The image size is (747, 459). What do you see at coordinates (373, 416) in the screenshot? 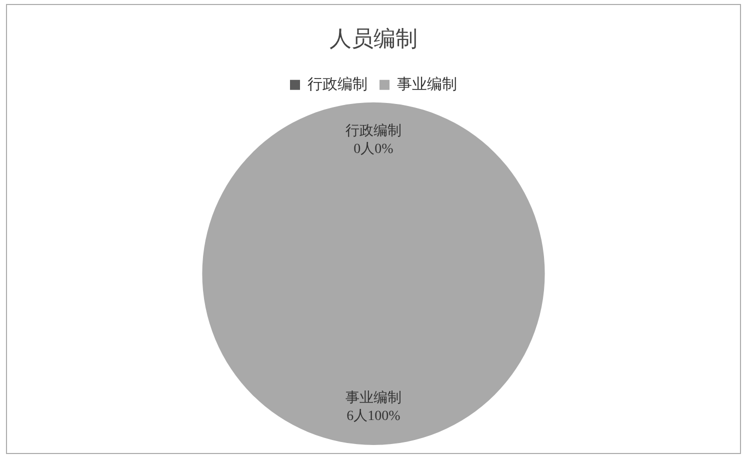
I see `data-label: 6人100%` at bounding box center [373, 416].